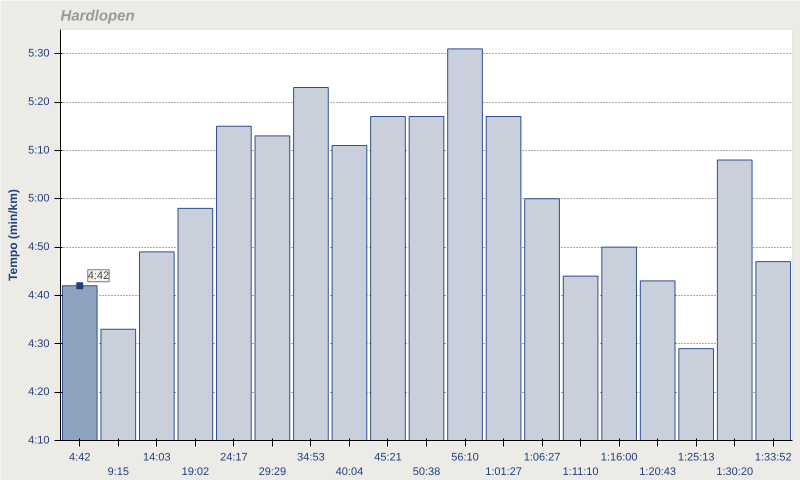 The image size is (800, 480). What do you see at coordinates (465, 458) in the screenshot?
I see `x-tick-label: 56:10` at bounding box center [465, 458].